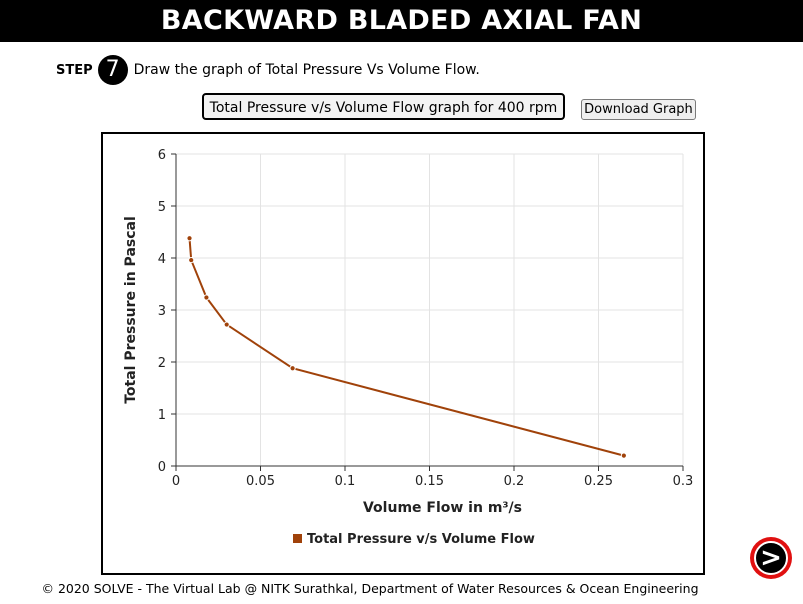  I want to click on y-axis-title: Total Pressure in Pascal, so click(131, 310).